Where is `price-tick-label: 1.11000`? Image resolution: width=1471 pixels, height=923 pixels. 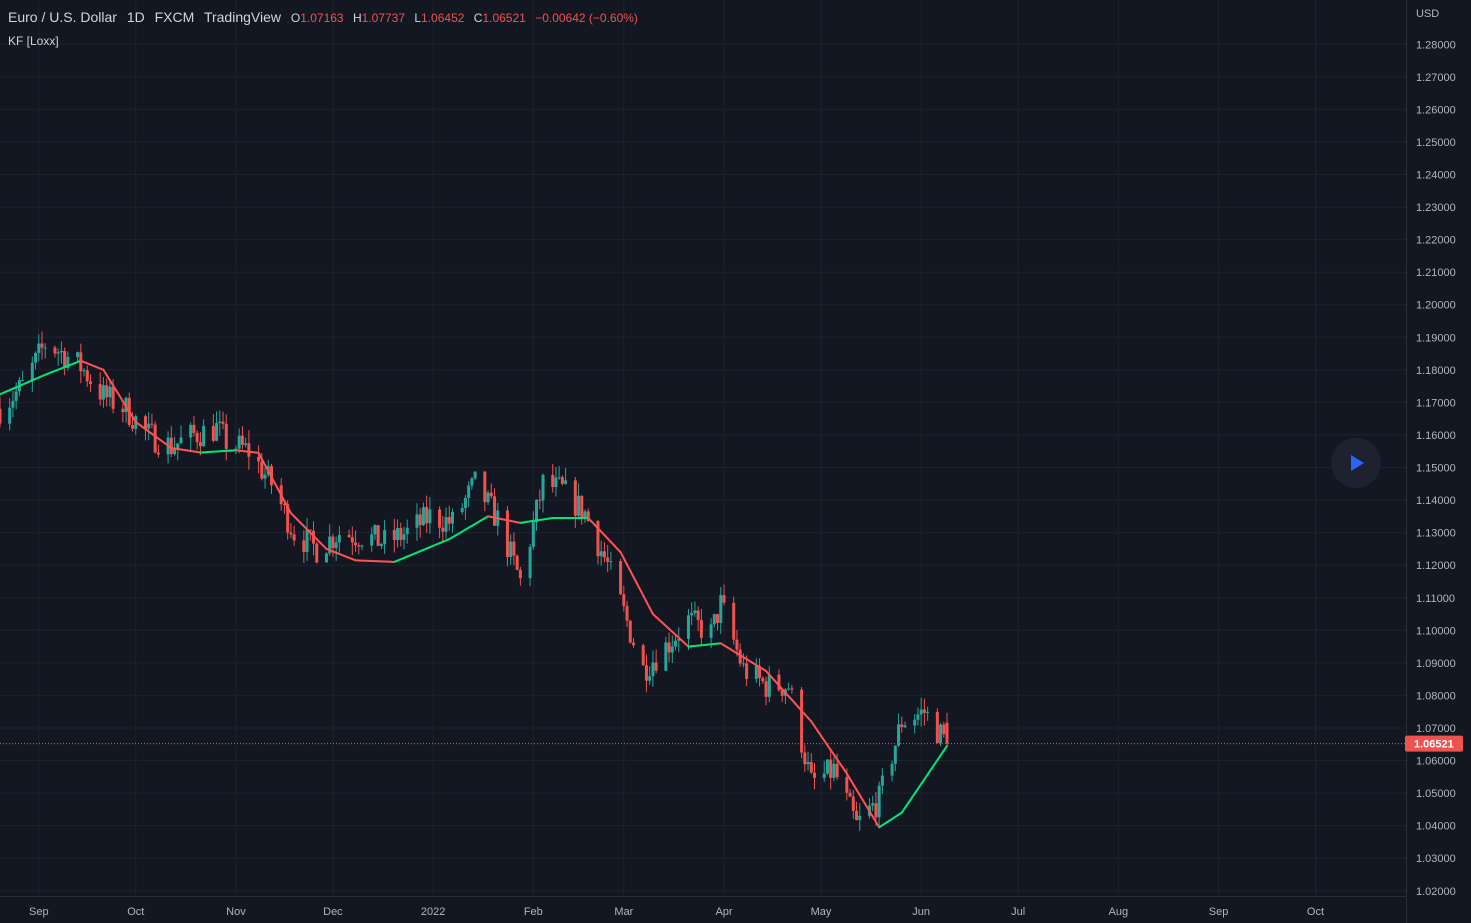
price-tick-label: 1.11000 is located at coordinates (1435, 599).